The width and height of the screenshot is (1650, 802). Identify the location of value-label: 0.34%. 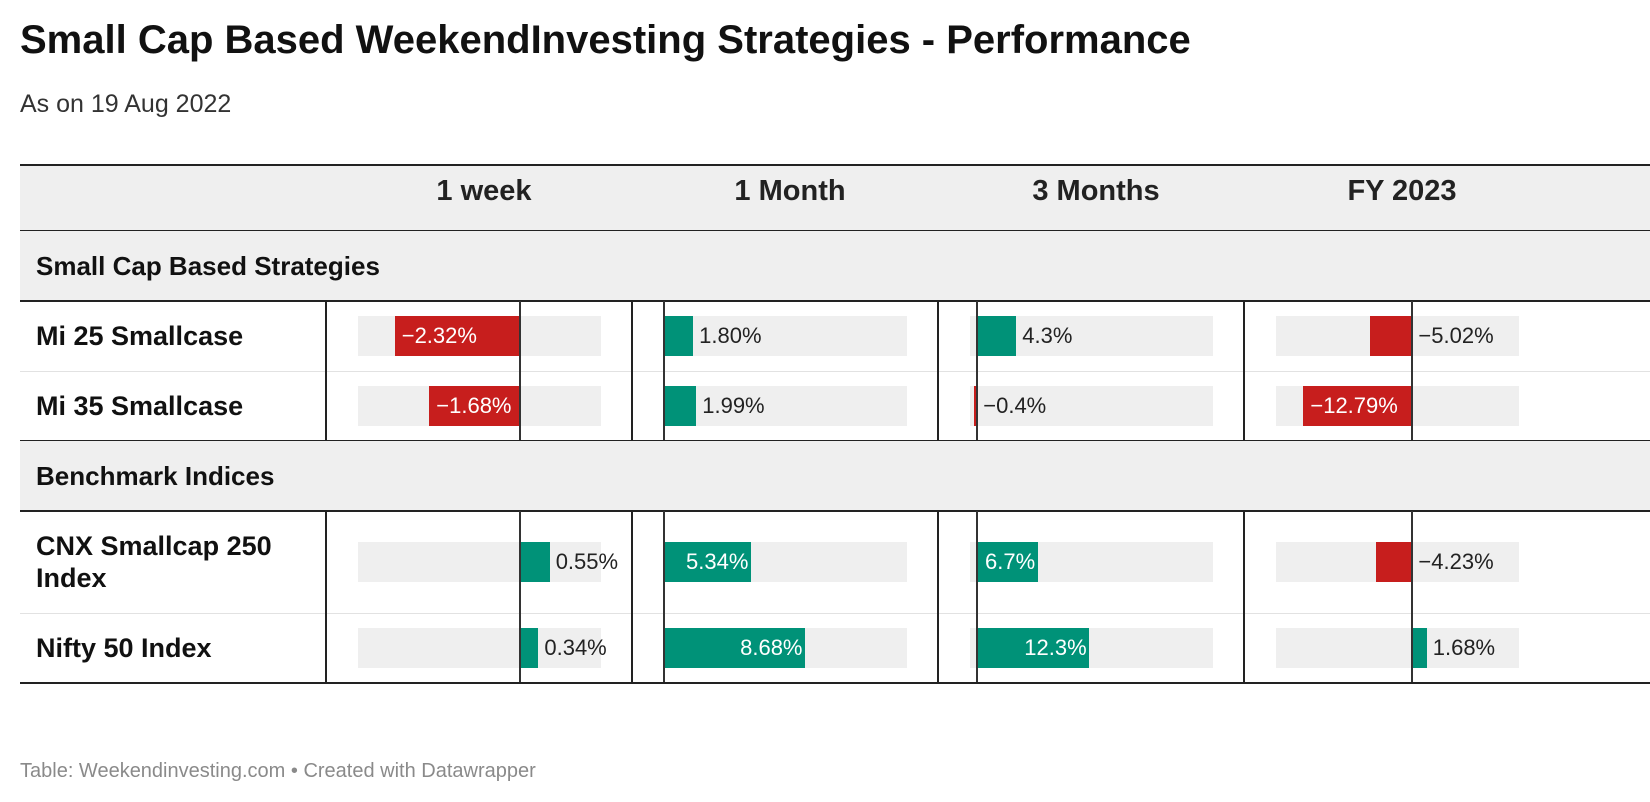
(575, 647).